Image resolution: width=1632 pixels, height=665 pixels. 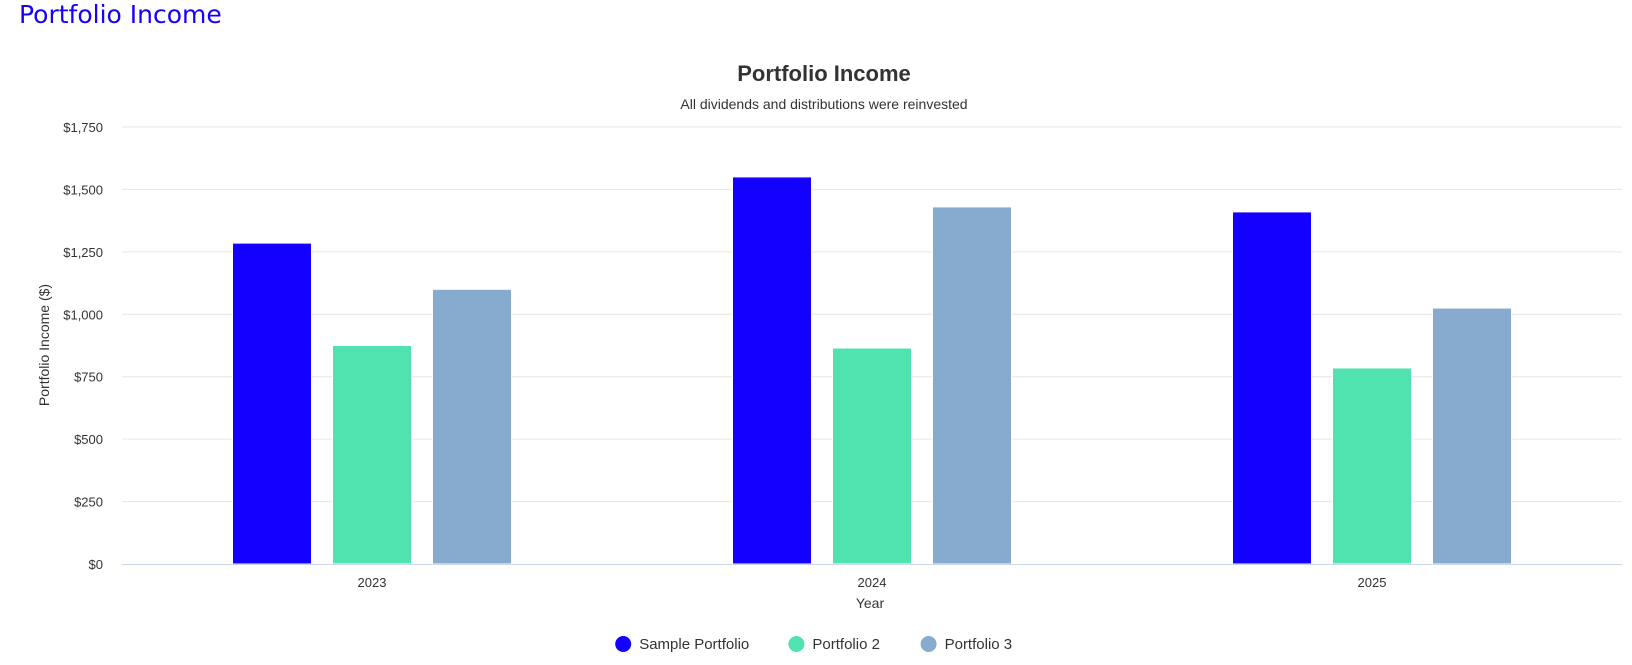 I want to click on legend-label: Portfolio 3, so click(x=979, y=644).